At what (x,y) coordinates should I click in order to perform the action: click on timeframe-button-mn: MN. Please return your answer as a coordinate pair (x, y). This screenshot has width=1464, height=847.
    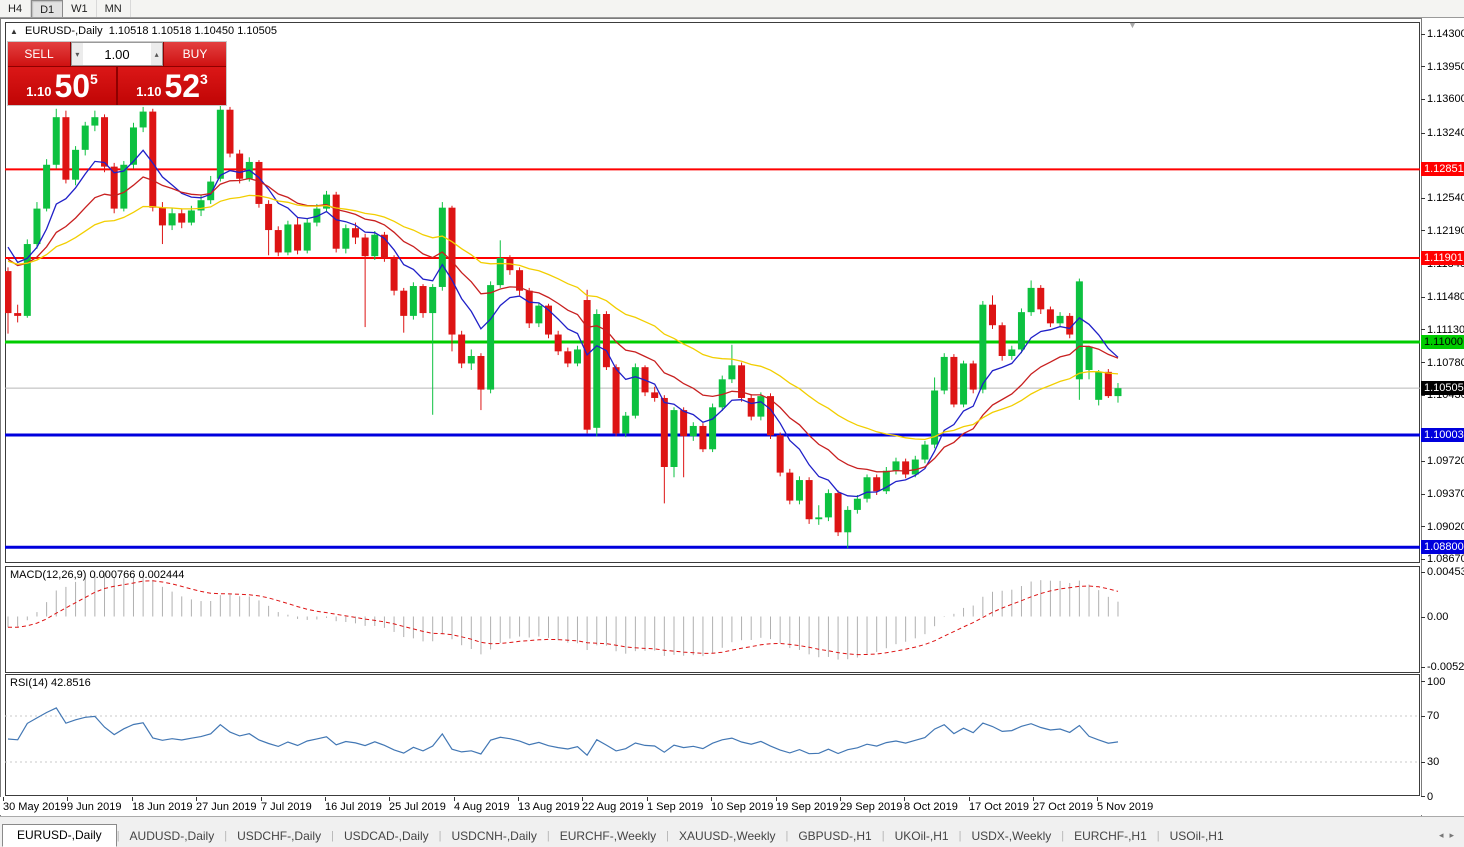
    Looking at the image, I should click on (114, 8).